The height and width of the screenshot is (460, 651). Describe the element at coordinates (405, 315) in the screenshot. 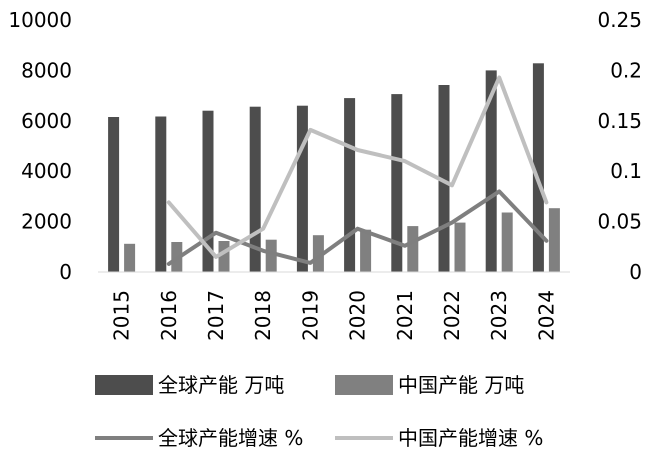

I see `x-tick-label: 2021` at that location.